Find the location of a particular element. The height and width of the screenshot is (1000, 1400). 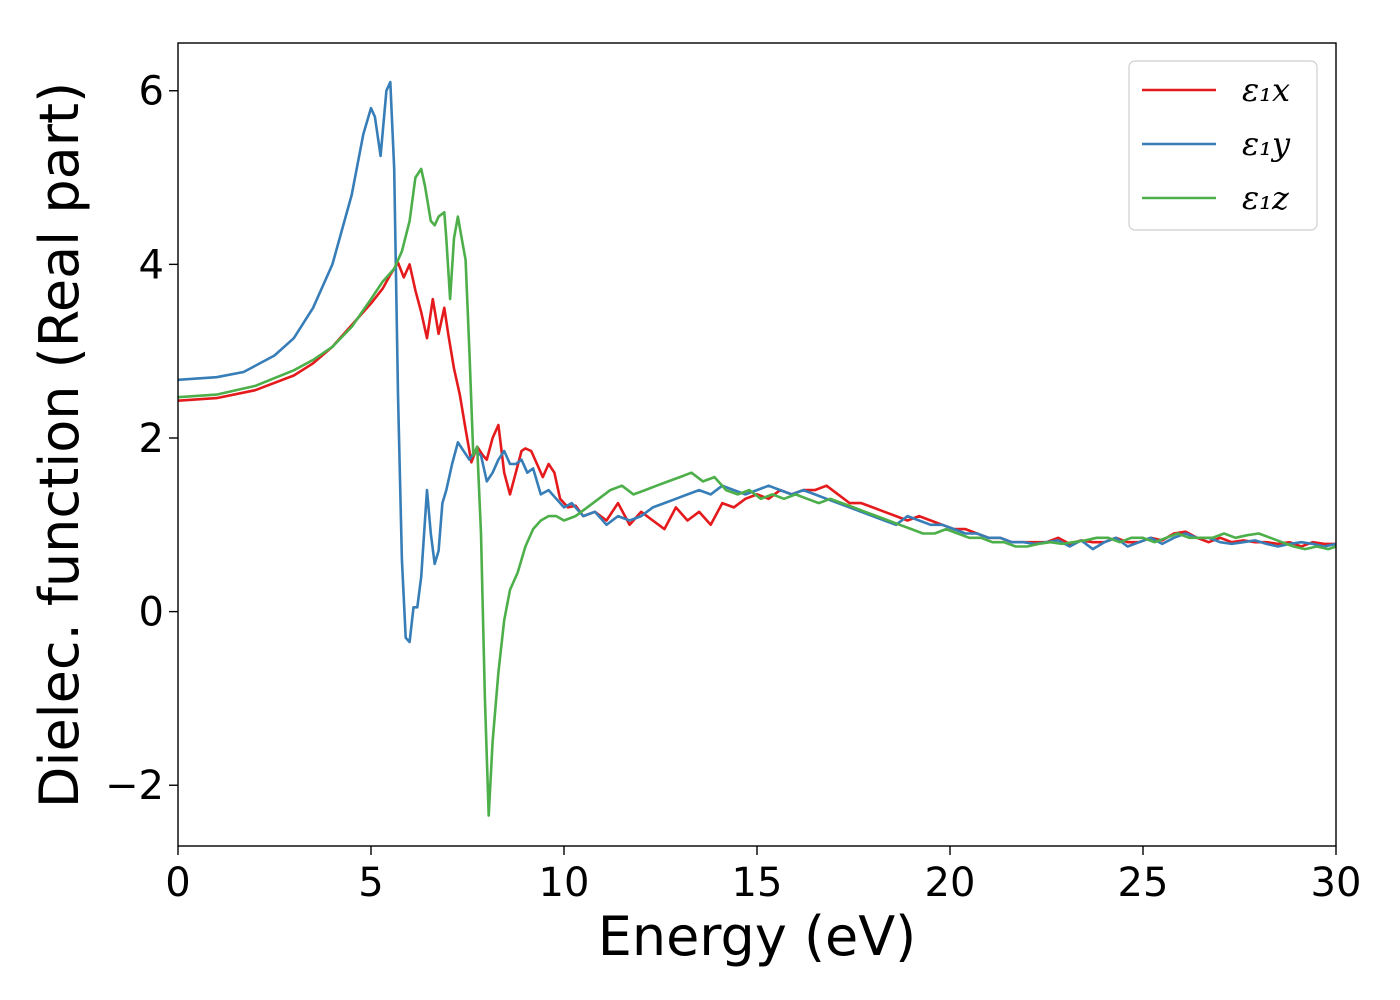

y-tick-label: 4 is located at coordinates (151, 265).